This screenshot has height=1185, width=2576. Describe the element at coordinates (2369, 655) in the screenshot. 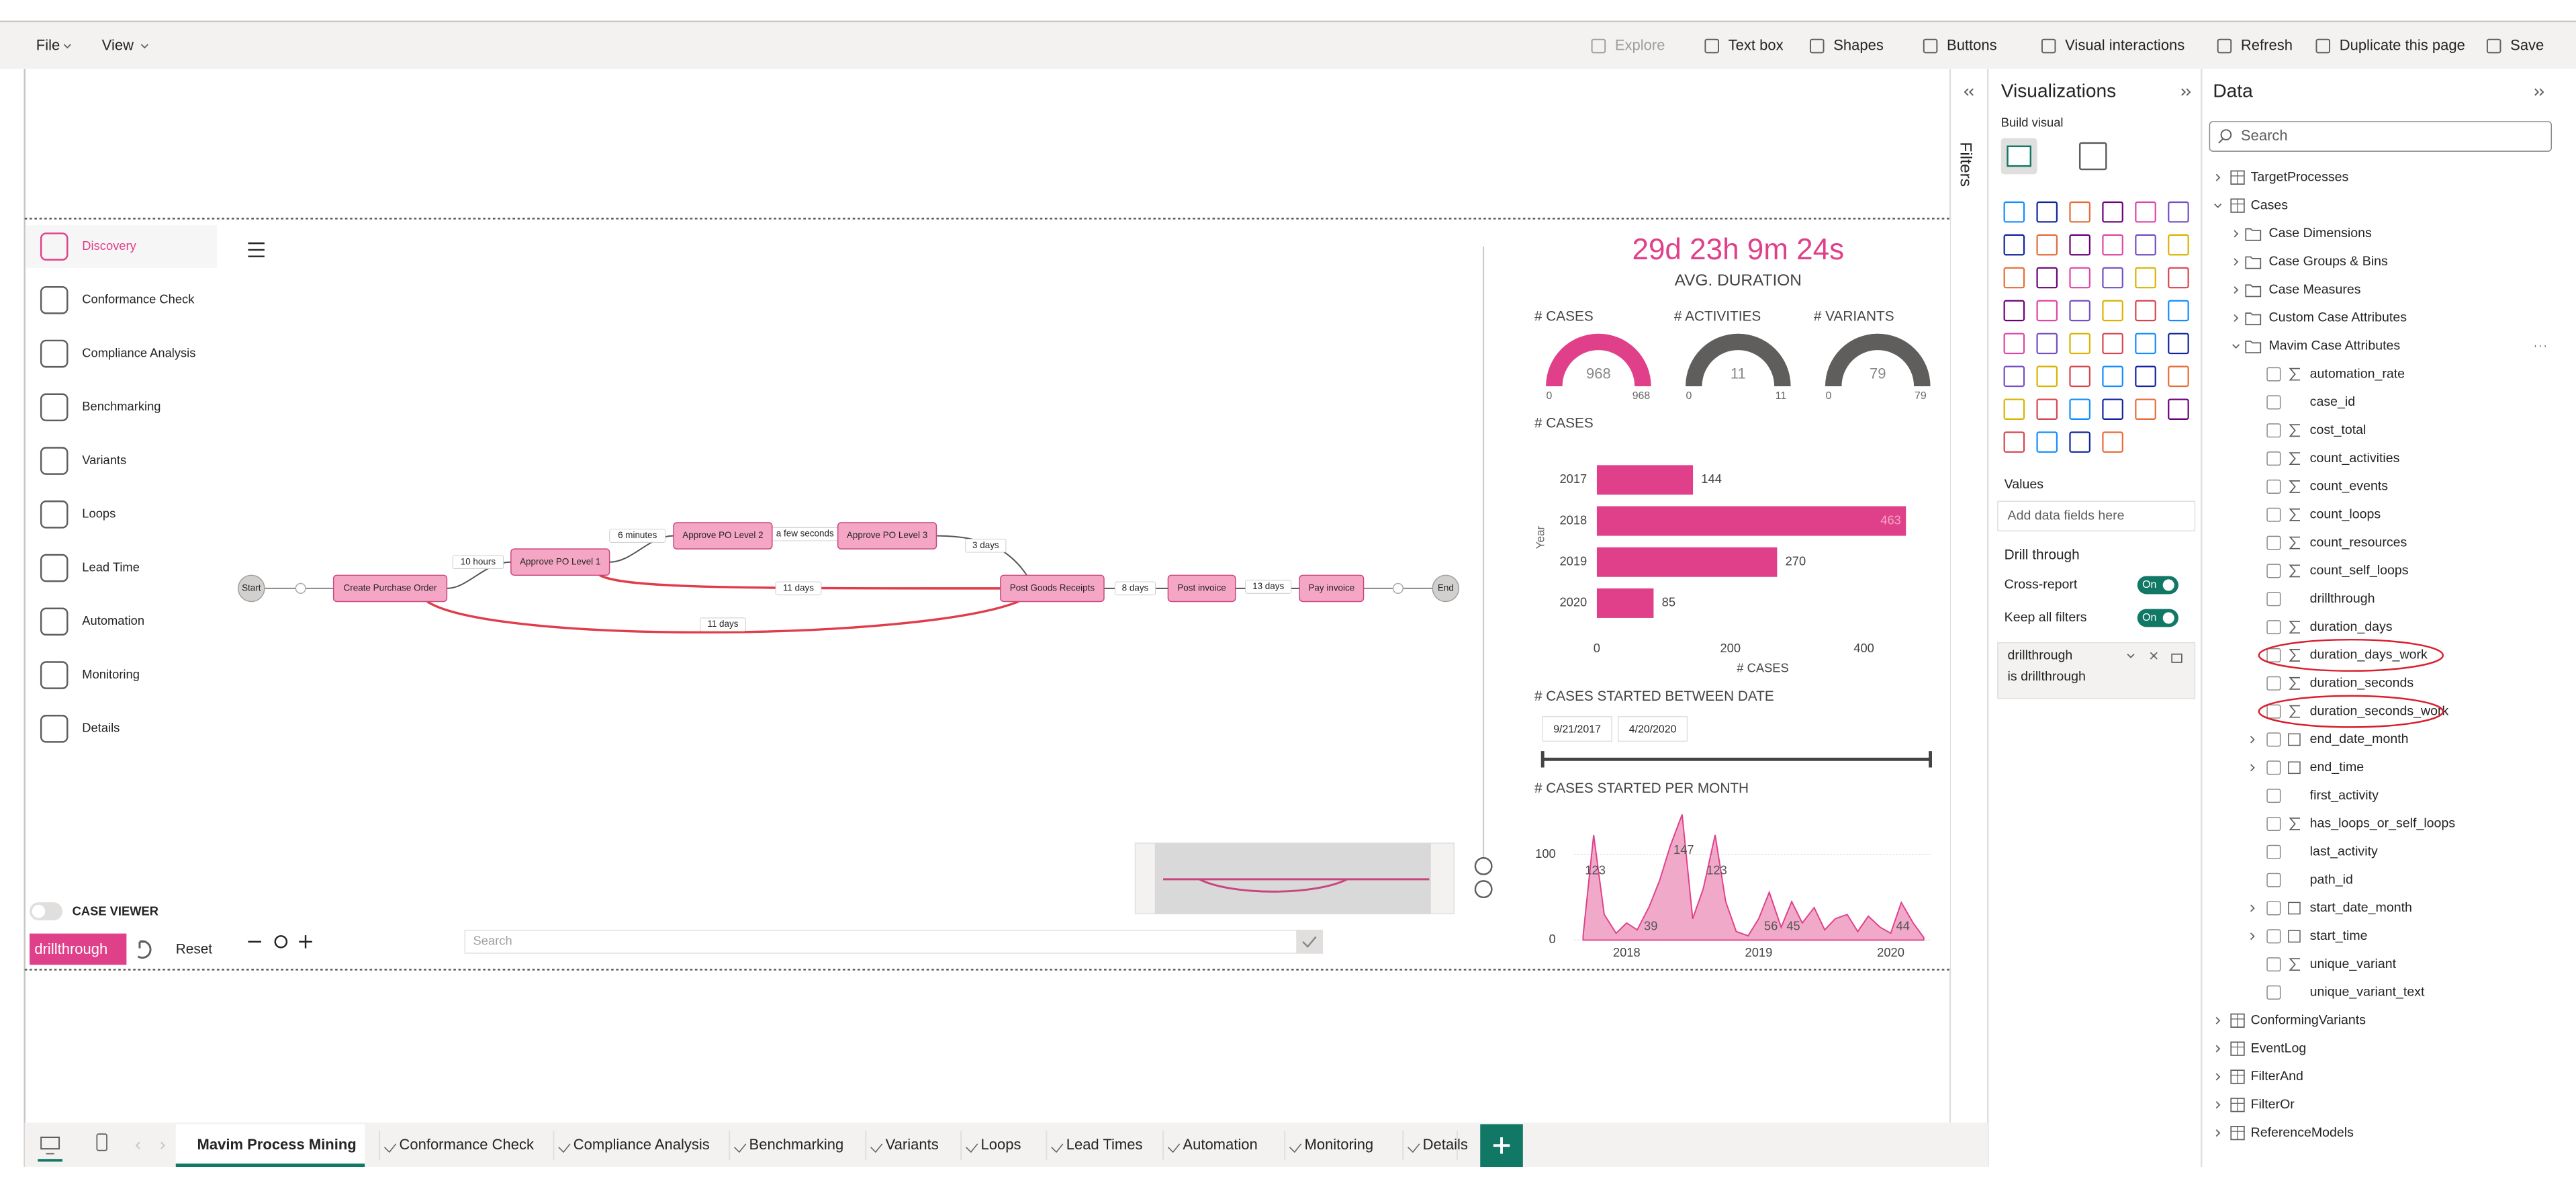

I see `field-name: duration_days_work` at that location.